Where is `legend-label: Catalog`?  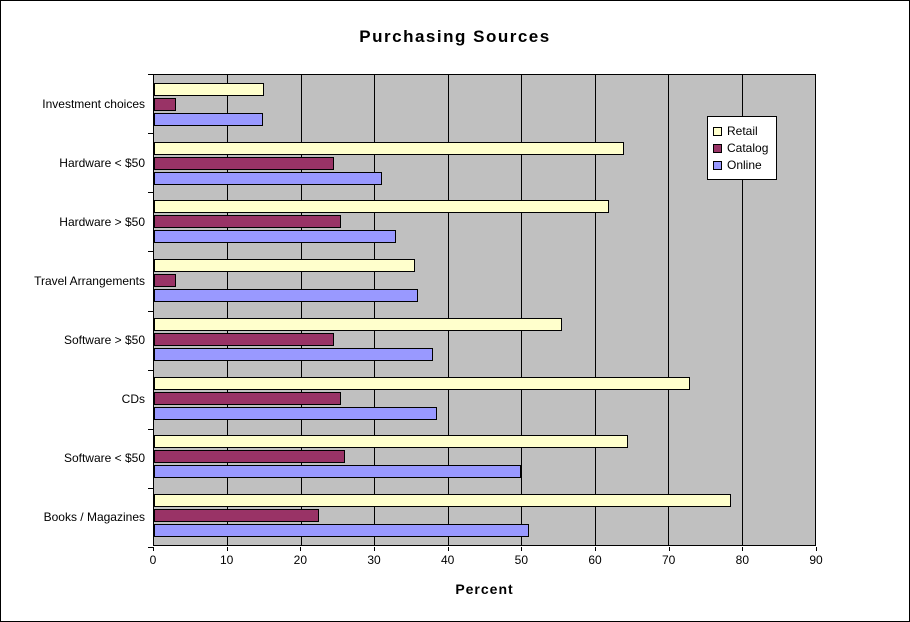
legend-label: Catalog is located at coordinates (748, 148).